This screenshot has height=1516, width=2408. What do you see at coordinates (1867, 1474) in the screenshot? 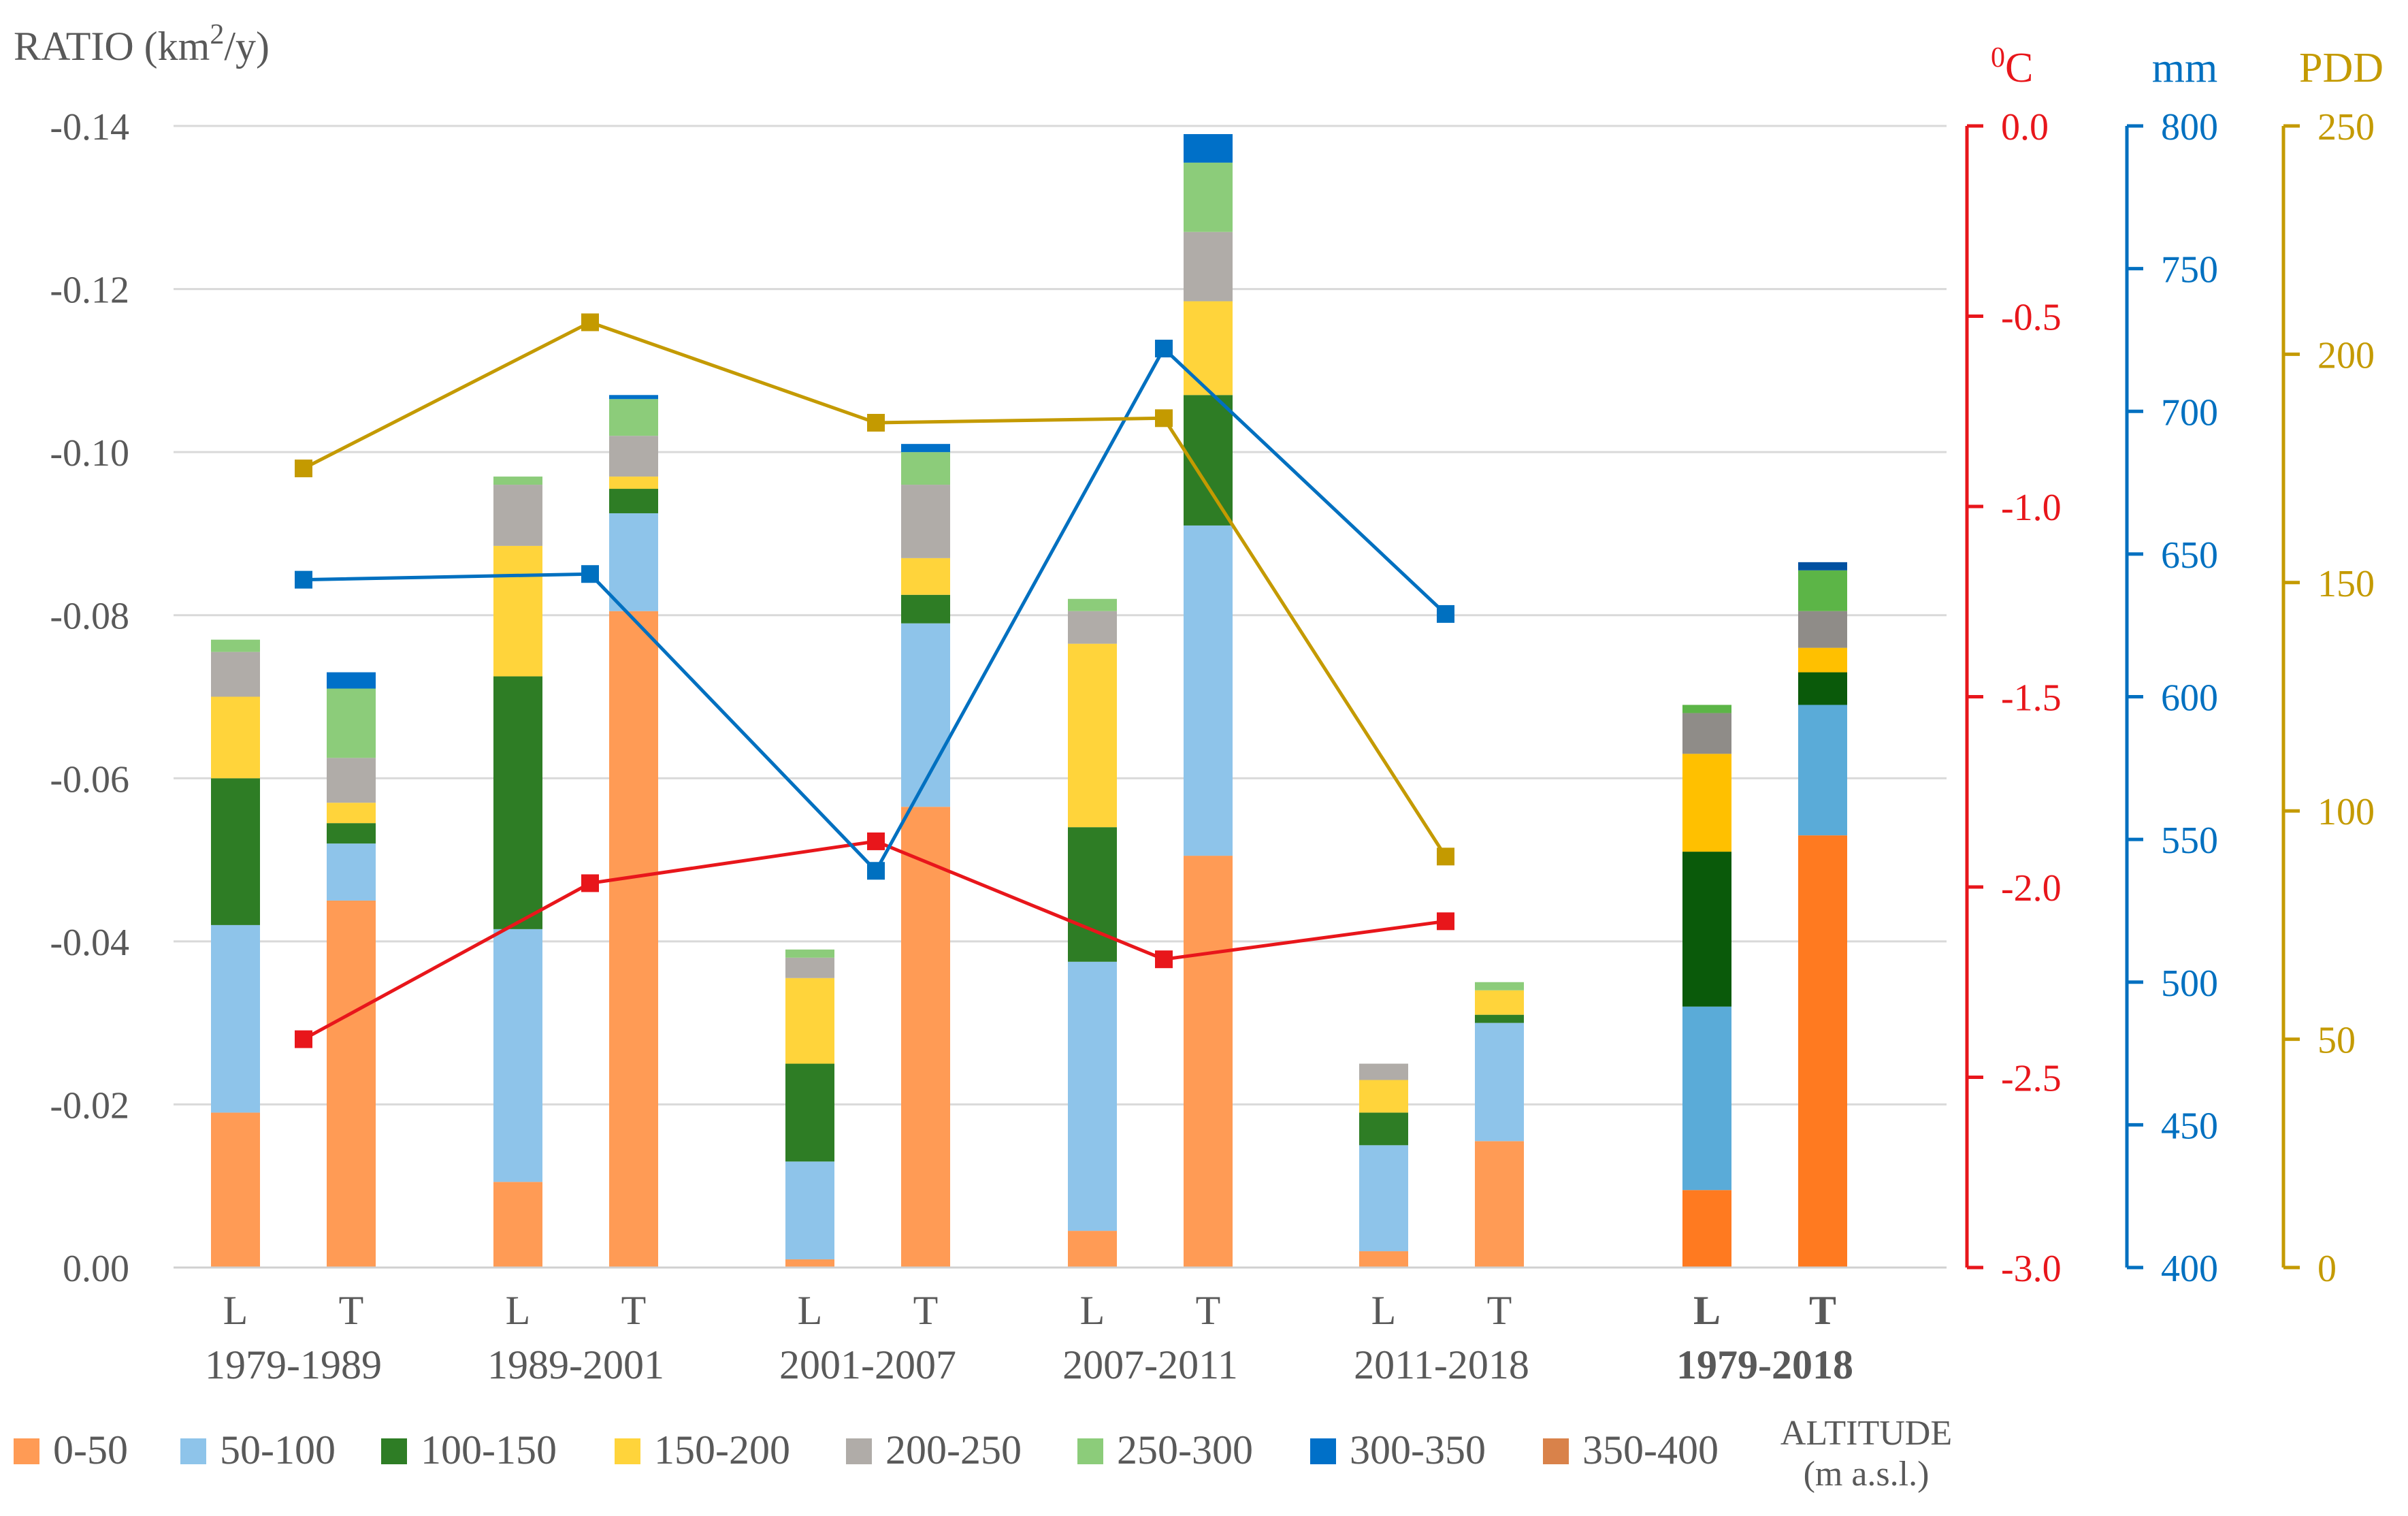
I see `legend-note-units: (m a.s.l.)` at bounding box center [1867, 1474].